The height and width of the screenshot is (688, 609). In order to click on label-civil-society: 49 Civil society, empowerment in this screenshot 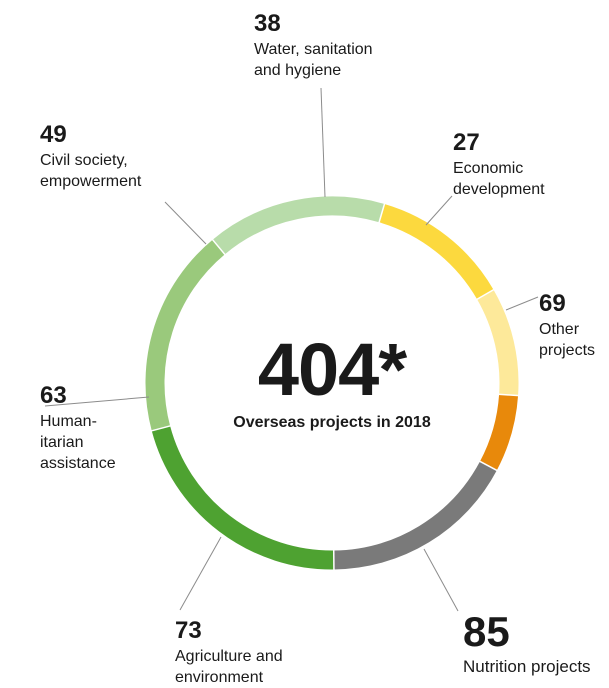, I will do `click(115, 156)`.